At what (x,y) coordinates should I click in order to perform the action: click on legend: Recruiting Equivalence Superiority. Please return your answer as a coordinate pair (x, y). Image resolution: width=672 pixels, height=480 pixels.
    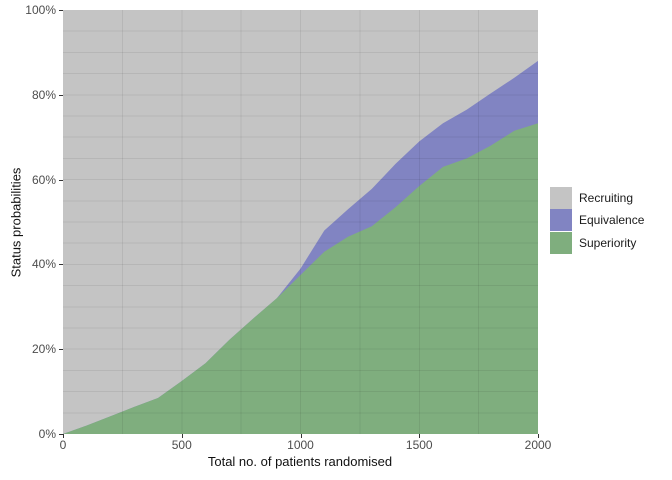
    Looking at the image, I should click on (597, 220).